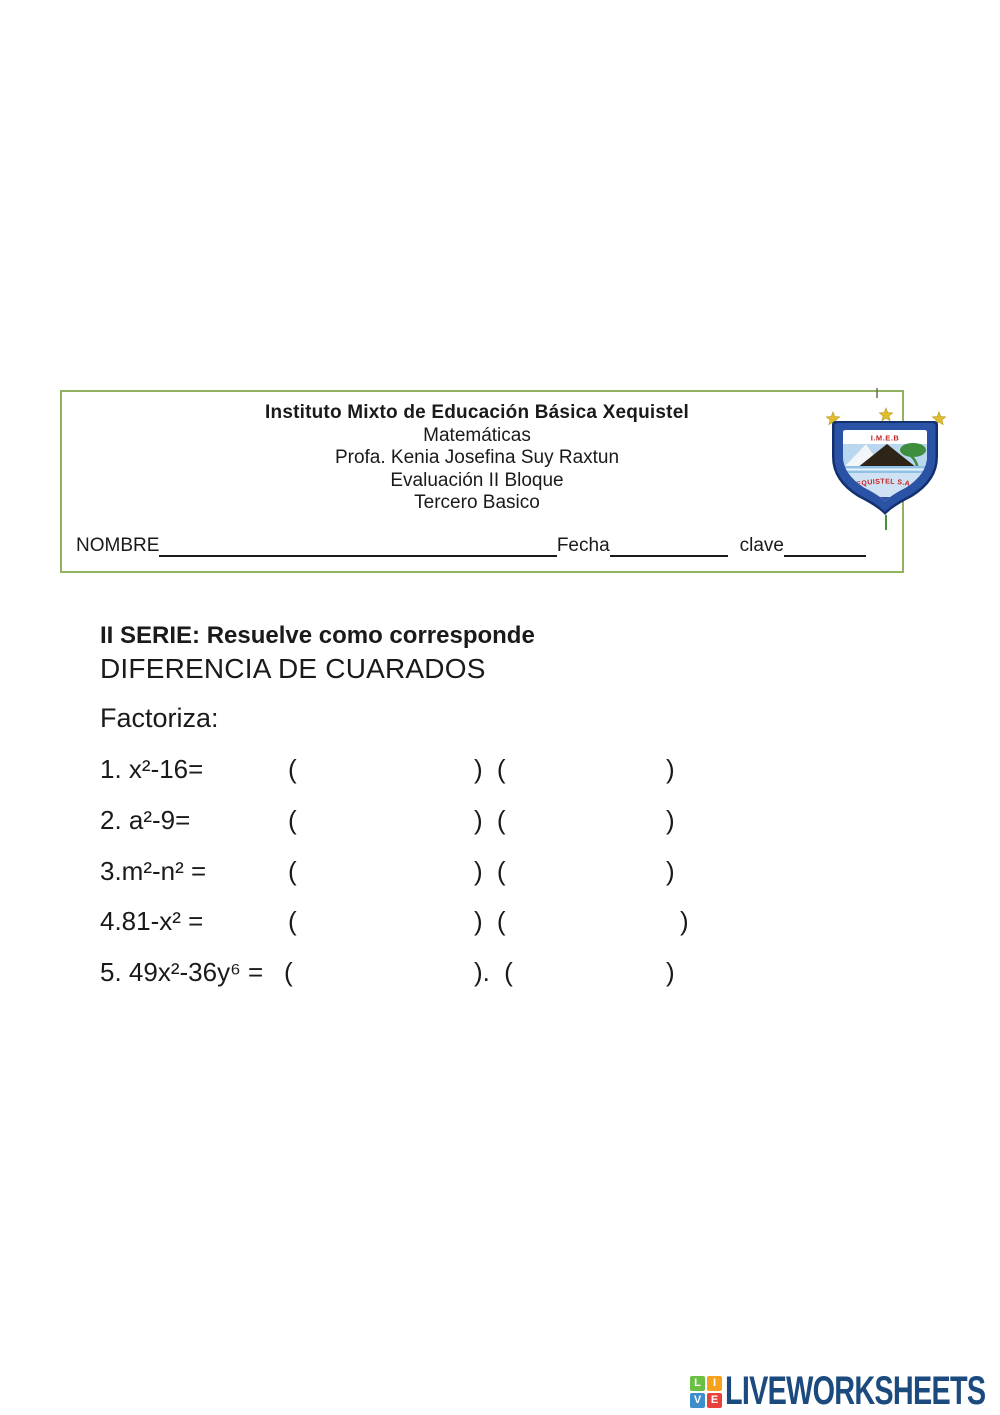  Describe the element at coordinates (761, 545) in the screenshot. I see `key-label: clave` at that location.